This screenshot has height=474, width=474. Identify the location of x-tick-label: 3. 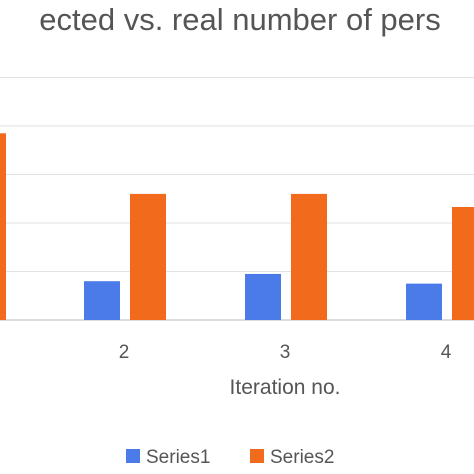
(285, 352).